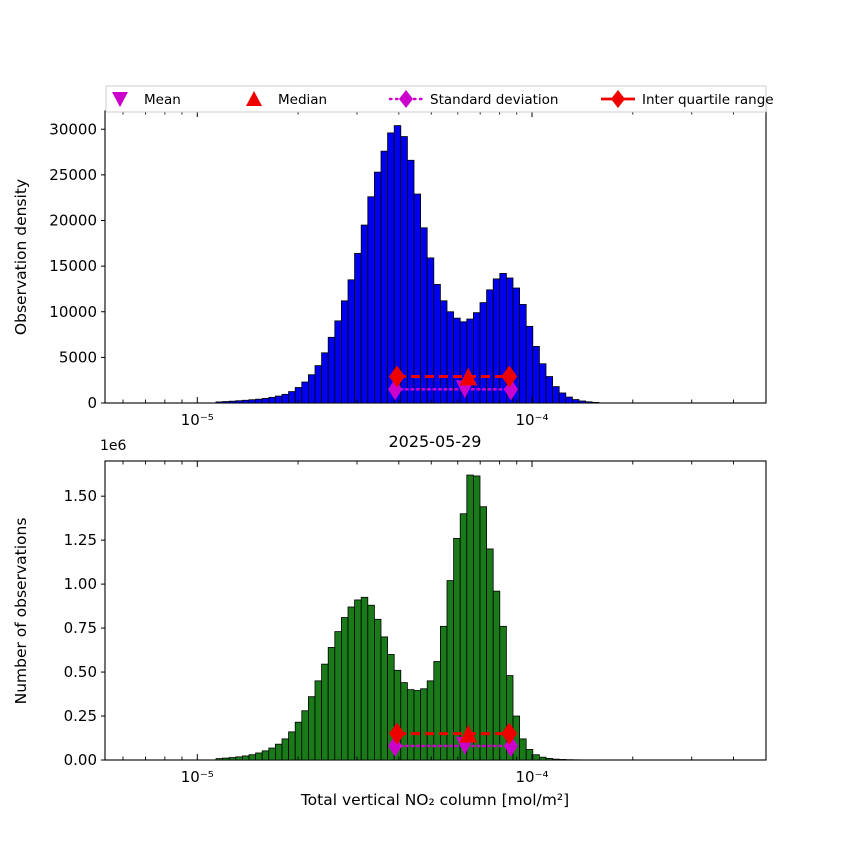 The width and height of the screenshot is (850, 850). What do you see at coordinates (80, 760) in the screenshot?
I see `y-tick-label: 0.00` at bounding box center [80, 760].